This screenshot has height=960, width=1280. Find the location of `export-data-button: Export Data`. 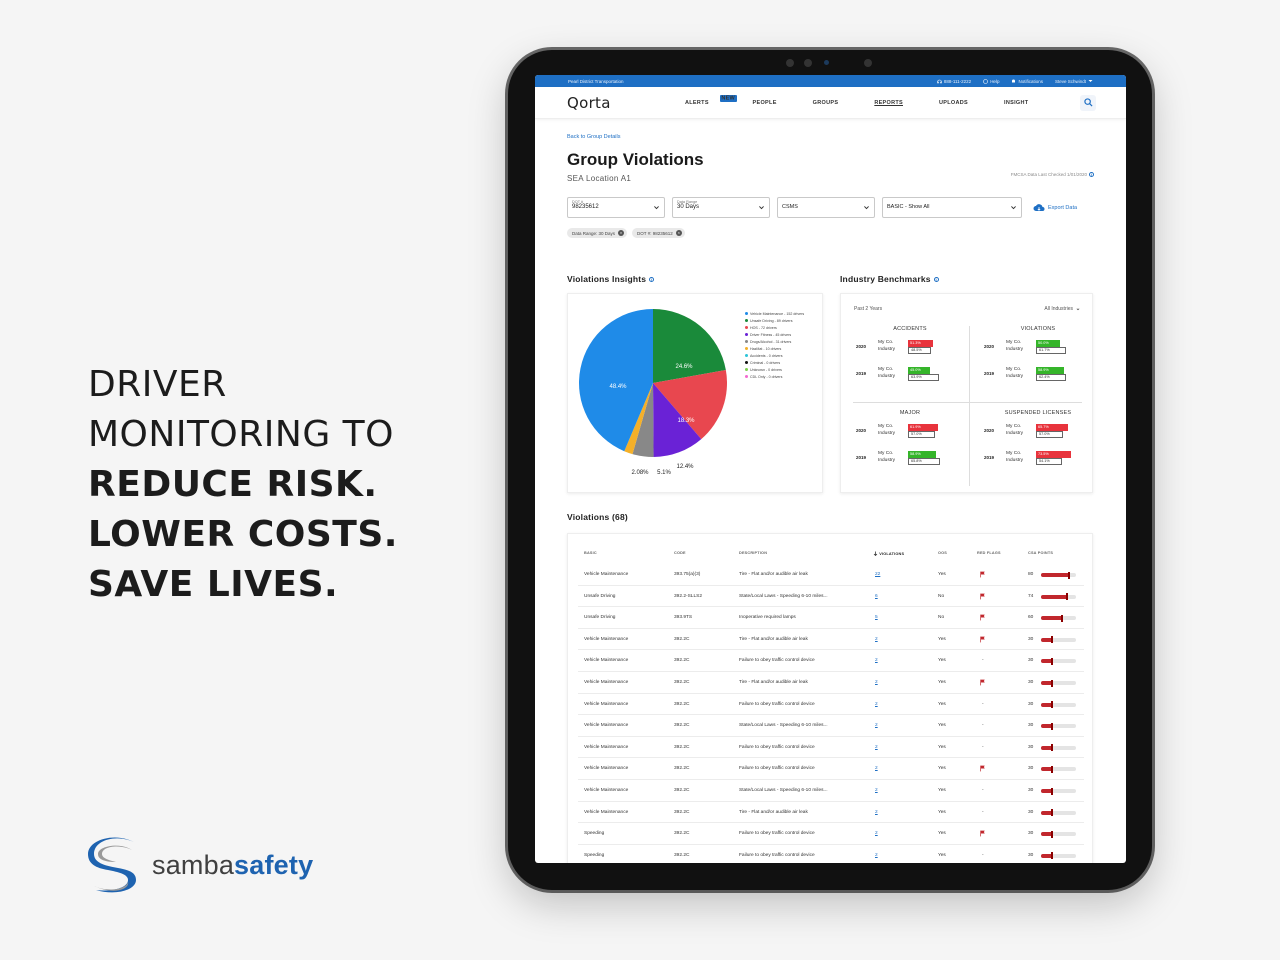

export-data-button: Export Data is located at coordinates (1055, 207).